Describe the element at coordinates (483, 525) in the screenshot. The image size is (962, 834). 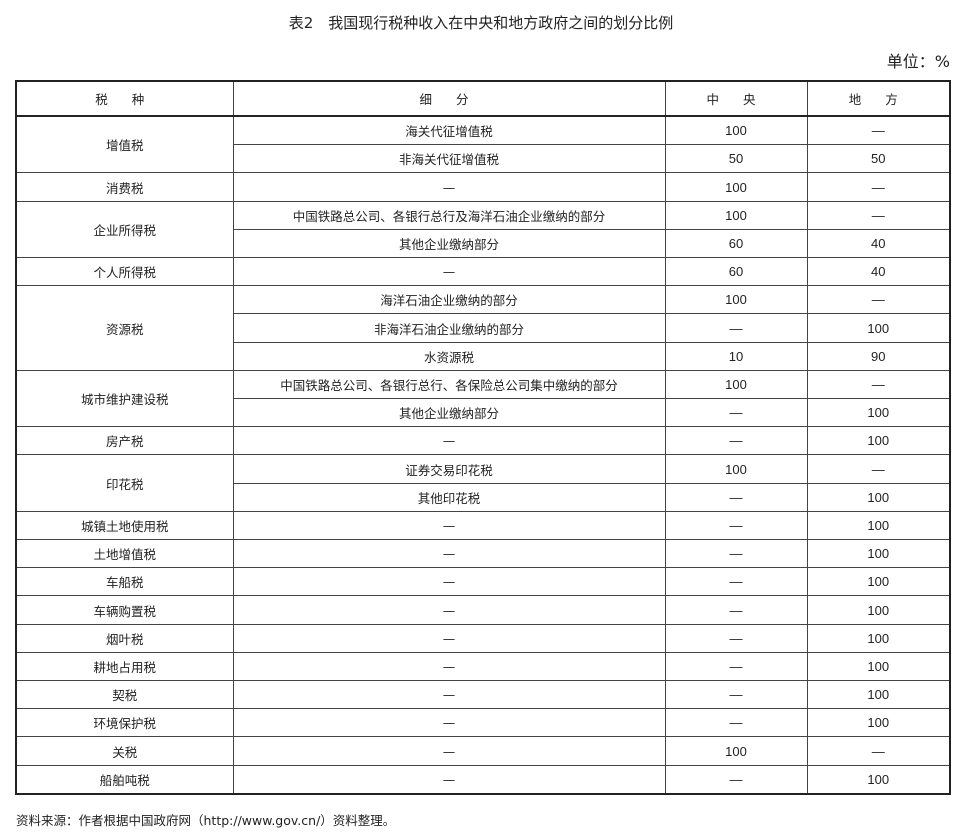
I see `table-row: 城镇土地使用税 — —100` at that location.